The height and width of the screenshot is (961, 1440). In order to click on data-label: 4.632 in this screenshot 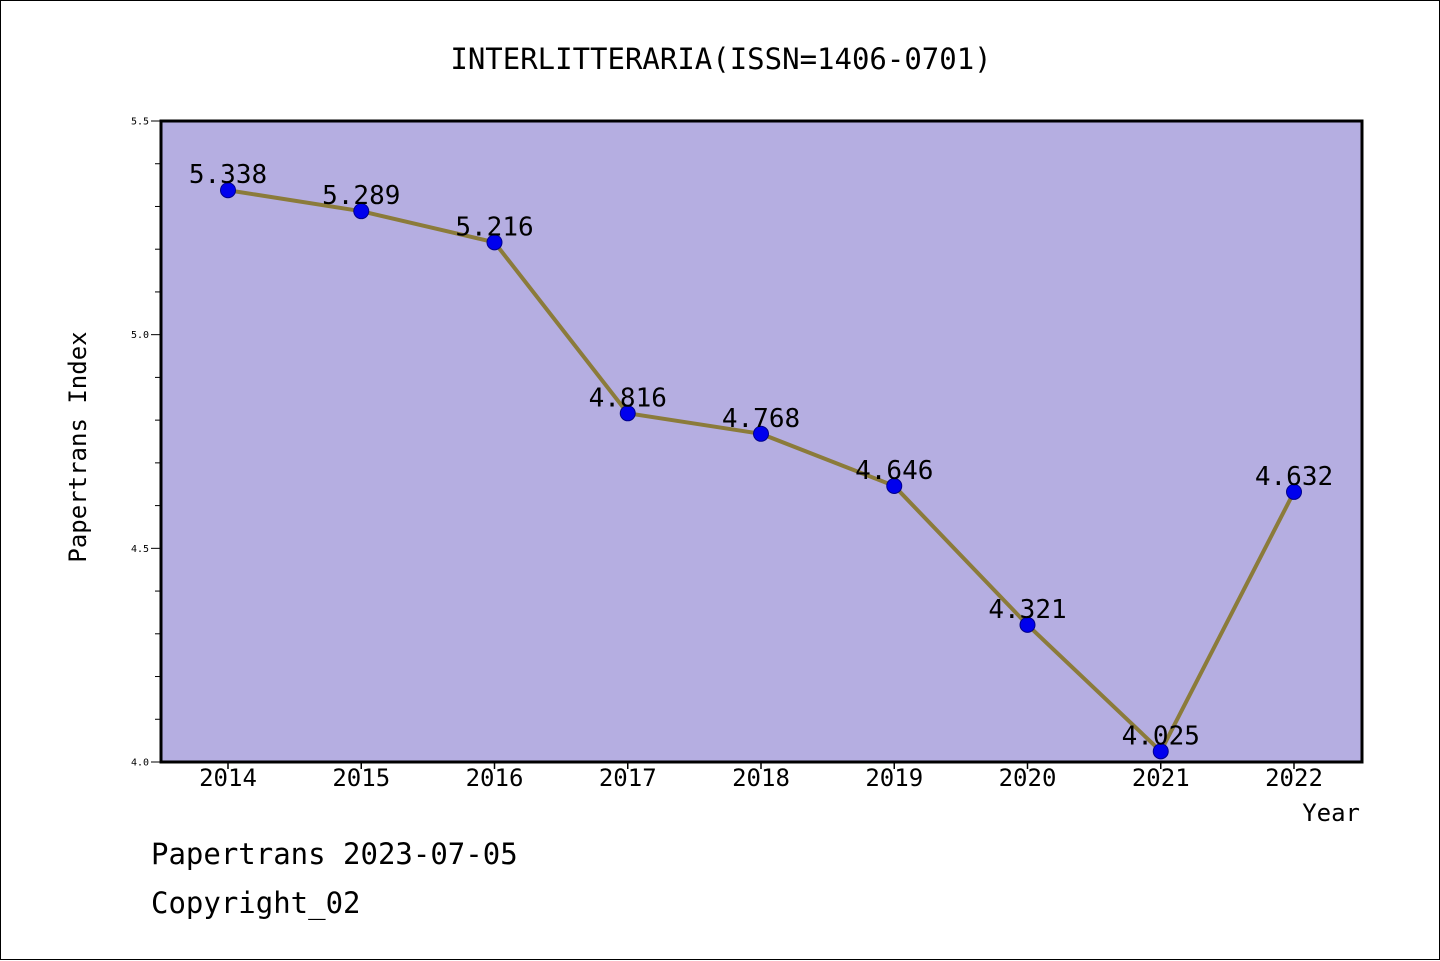, I will do `click(1294, 477)`.